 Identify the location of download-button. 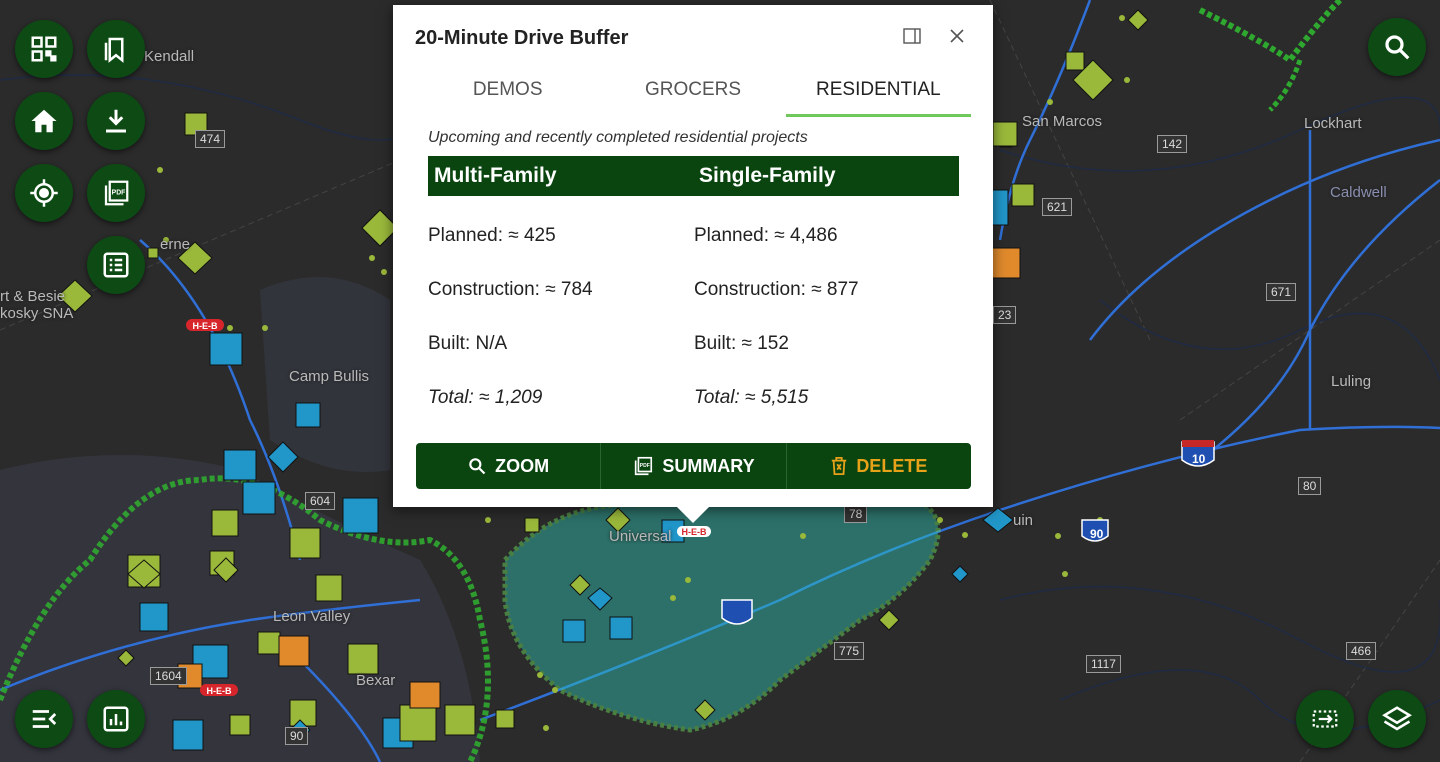
(116, 121).